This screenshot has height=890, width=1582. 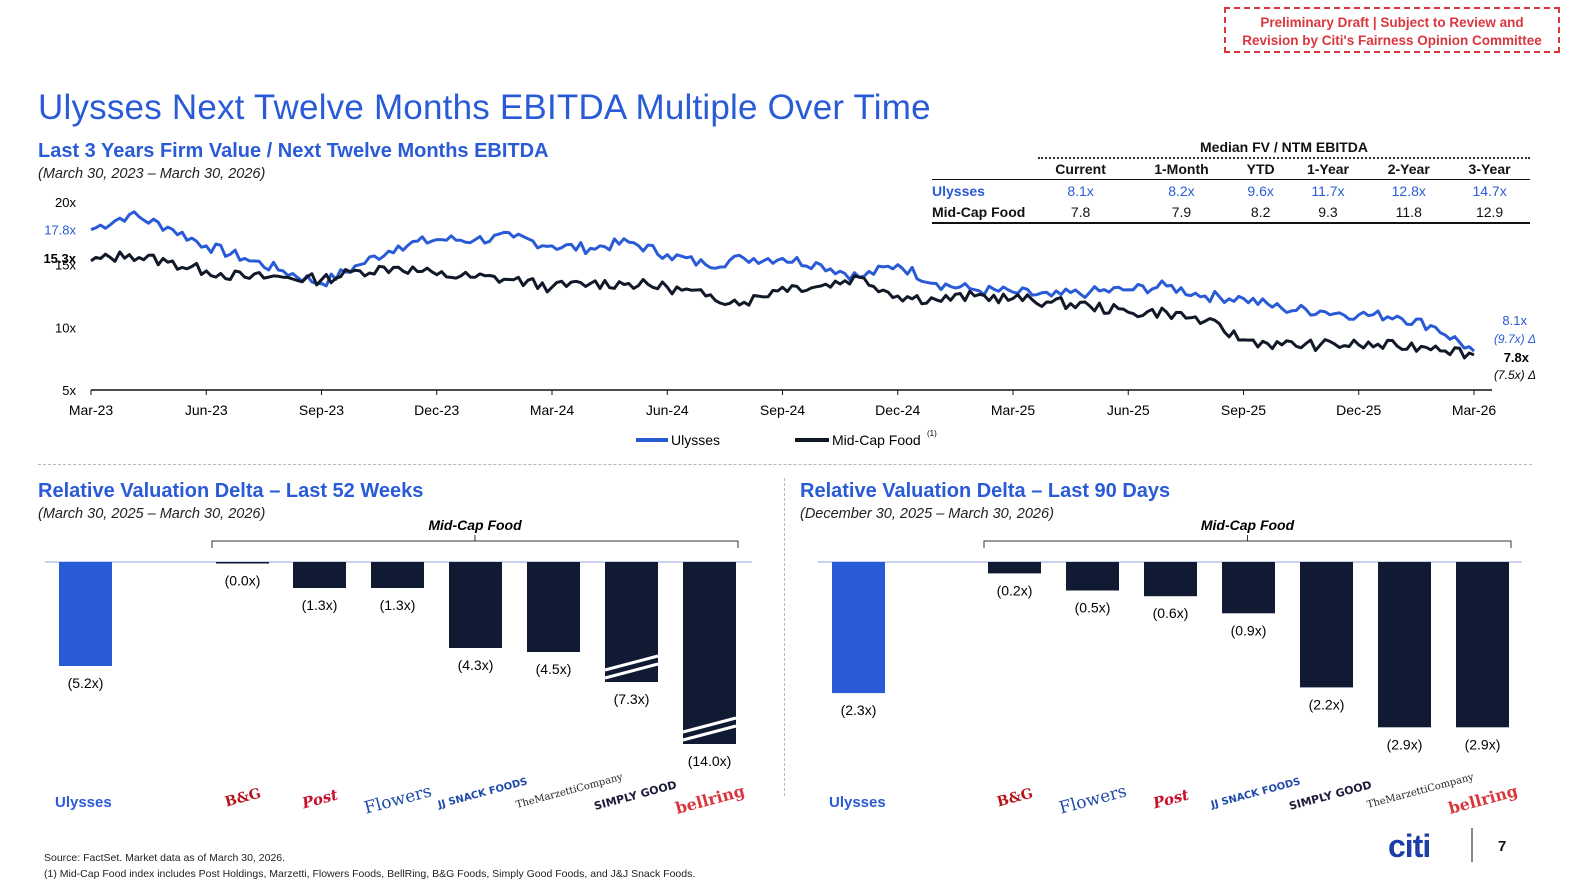 I want to click on legend-midcap-footnote: (1), so click(x=932, y=433).